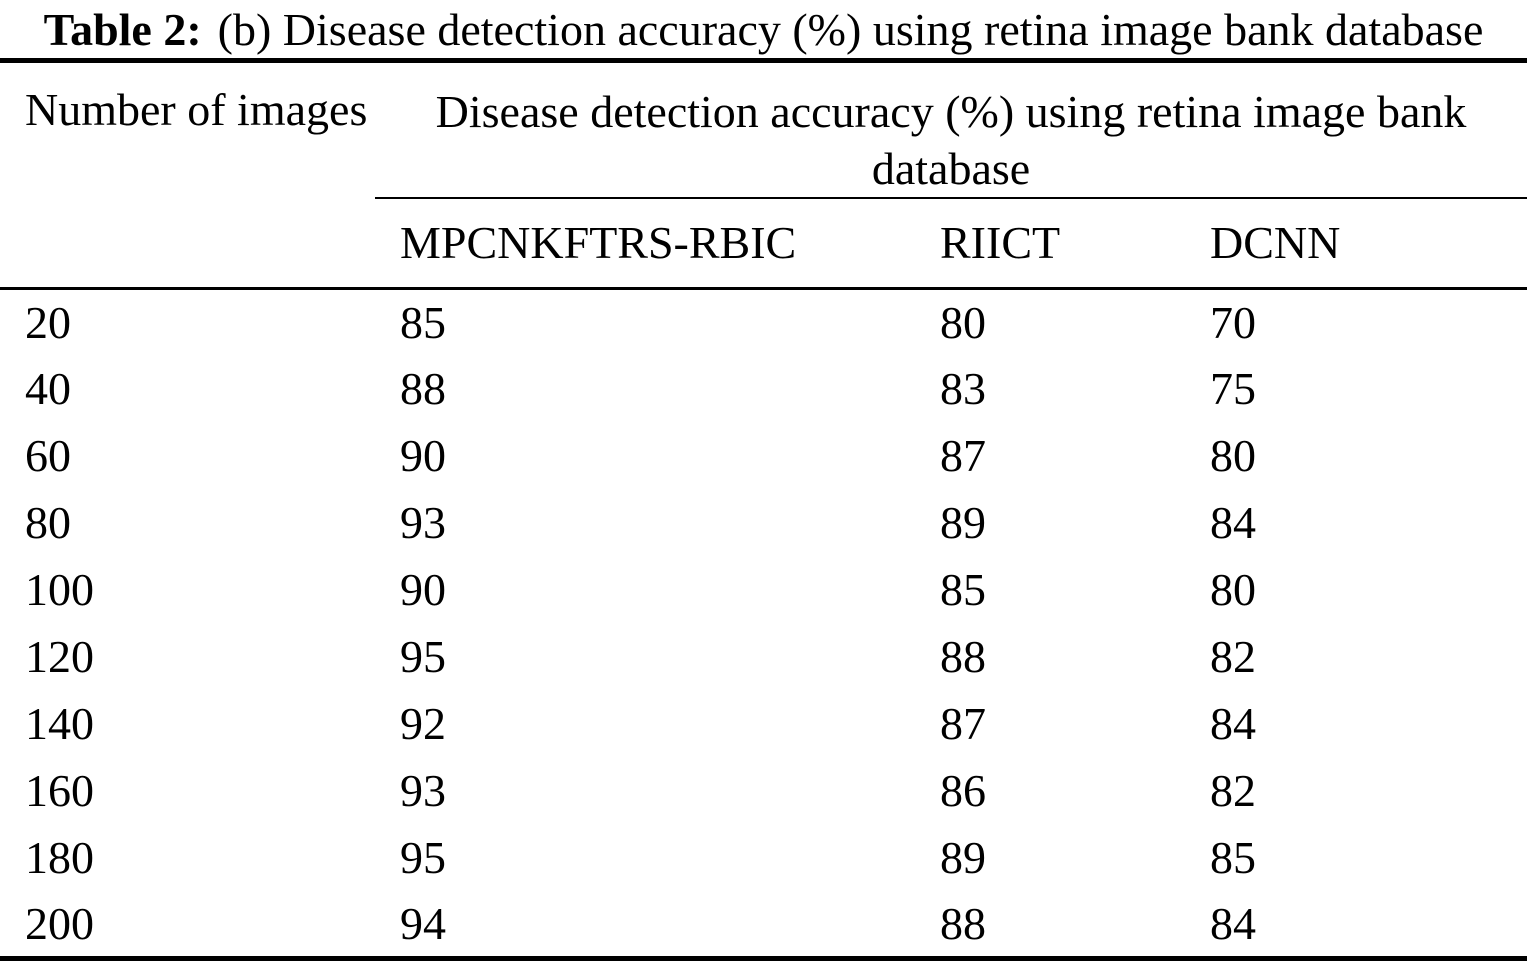 The image size is (1527, 973). I want to click on sub-header-row: MPCNKFTRS-RBIC RIICT DCNN, so click(763, 244).